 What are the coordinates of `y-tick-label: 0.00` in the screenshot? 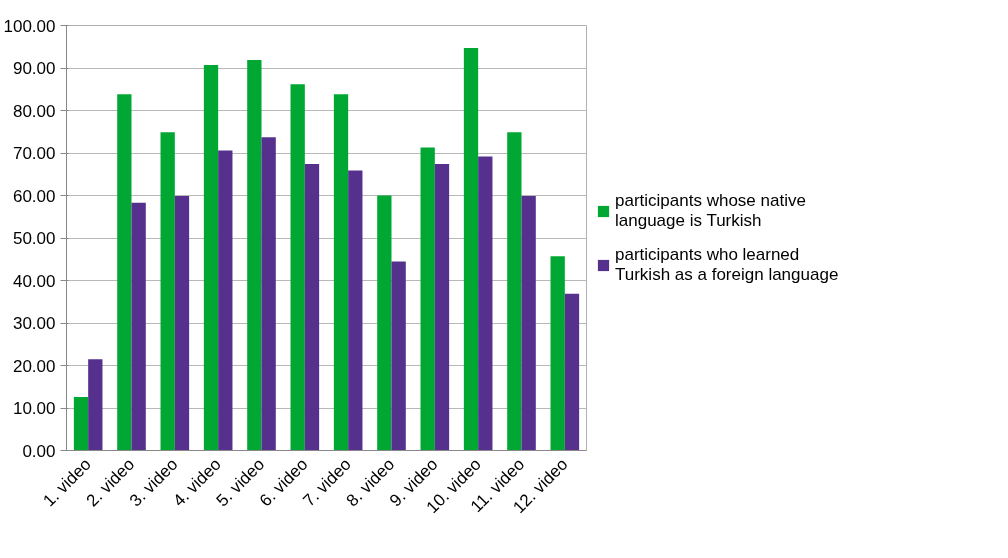 It's located at (39, 451).